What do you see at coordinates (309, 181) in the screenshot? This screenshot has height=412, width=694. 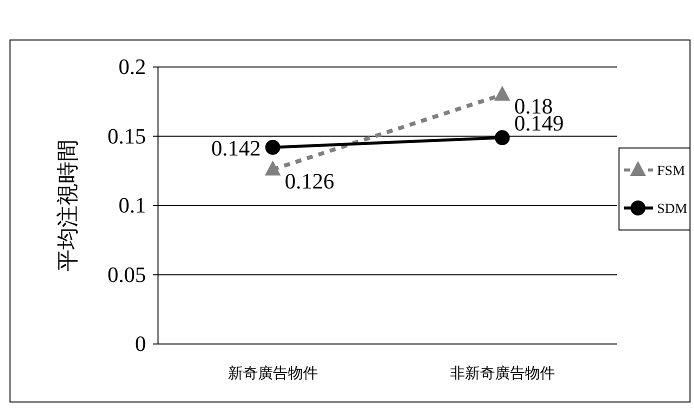 I see `data-label: 0.126` at bounding box center [309, 181].